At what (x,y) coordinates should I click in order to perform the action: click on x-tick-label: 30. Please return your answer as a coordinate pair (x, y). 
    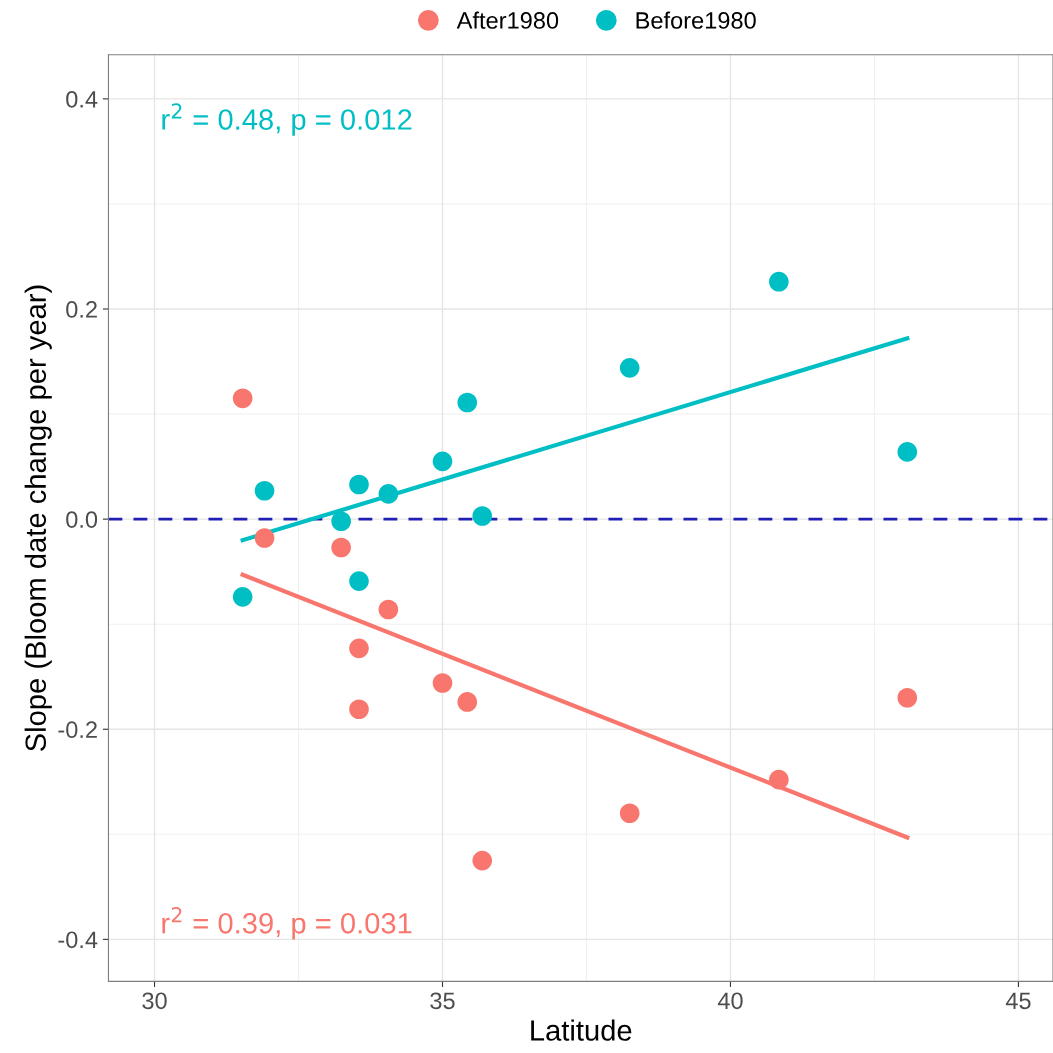
    Looking at the image, I should click on (154, 1001).